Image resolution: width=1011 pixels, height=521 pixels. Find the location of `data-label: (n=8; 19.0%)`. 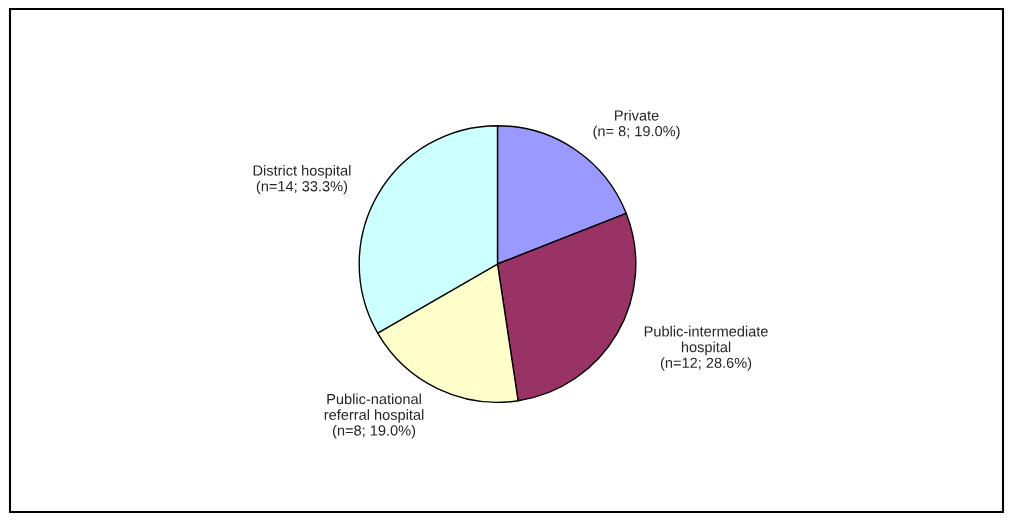

data-label: (n=8; 19.0%) is located at coordinates (374, 431).